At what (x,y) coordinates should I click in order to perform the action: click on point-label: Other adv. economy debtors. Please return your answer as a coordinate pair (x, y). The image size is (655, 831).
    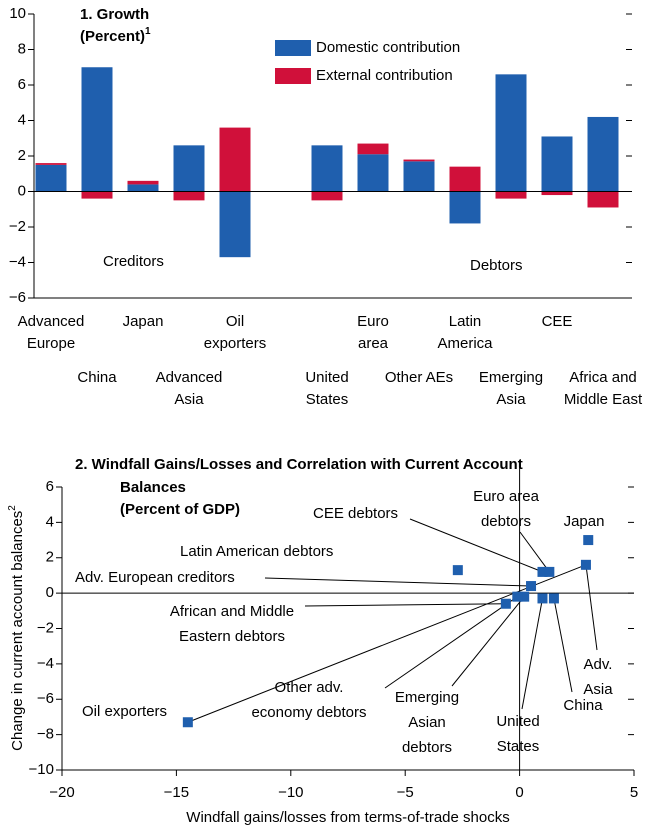
    Looking at the image, I should click on (308, 700).